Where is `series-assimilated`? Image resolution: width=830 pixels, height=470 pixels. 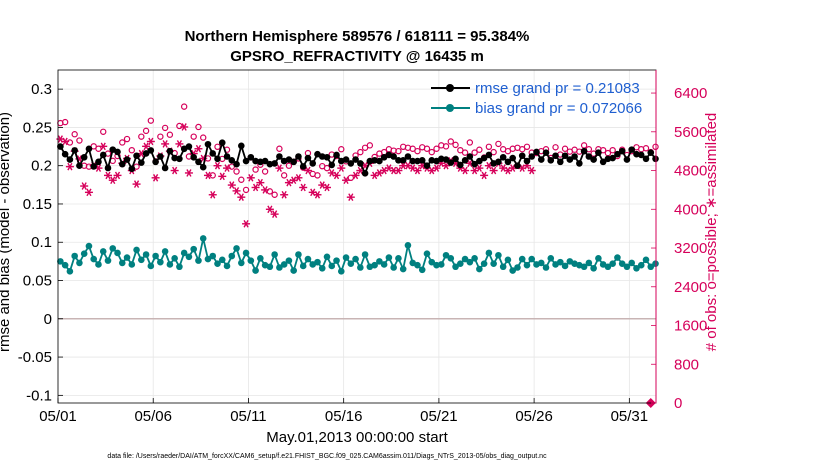 series-assimilated is located at coordinates (296, 175).